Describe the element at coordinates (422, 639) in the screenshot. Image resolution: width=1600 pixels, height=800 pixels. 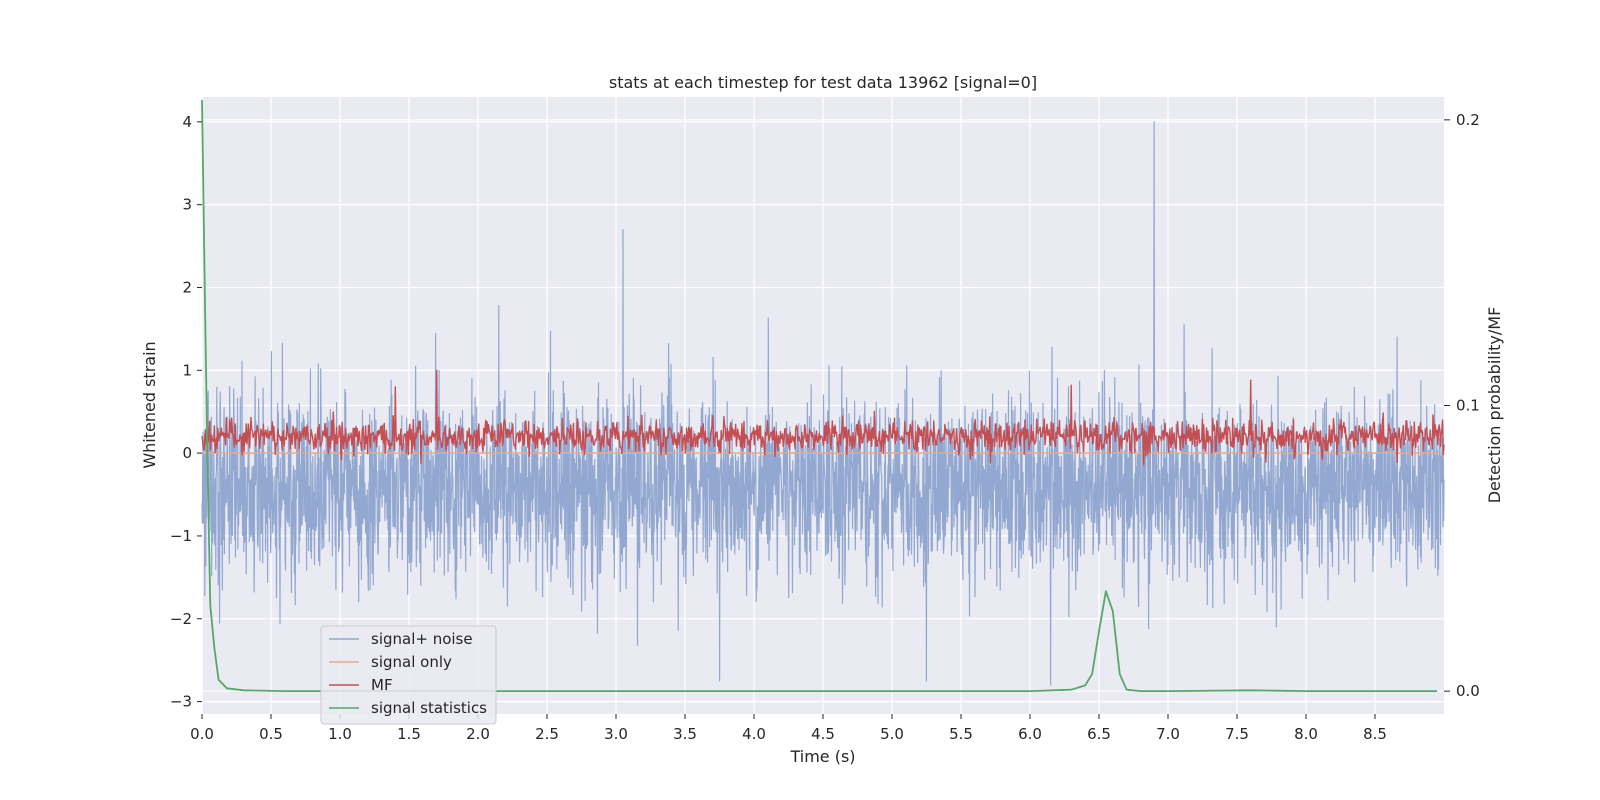
I see `legend-label-signal-noise: signal+ noise` at that location.